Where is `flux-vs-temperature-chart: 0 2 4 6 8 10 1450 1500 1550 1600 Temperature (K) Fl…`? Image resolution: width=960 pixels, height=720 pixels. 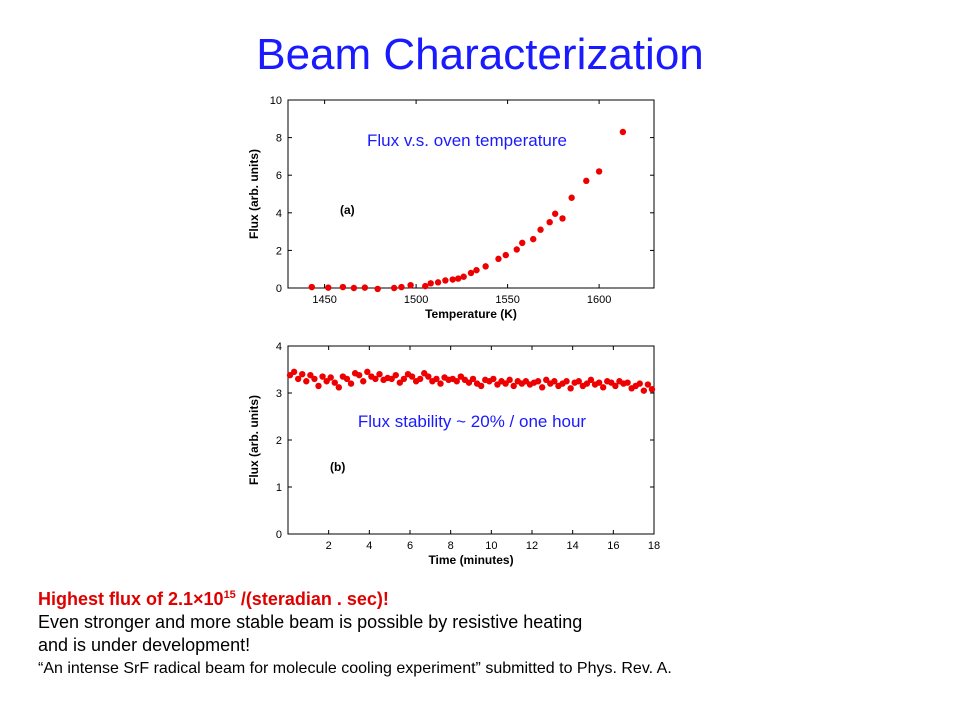
flux-vs-temperature-chart: 0 2 4 6 8 10 1450 1500 1550 1600 Temperature (K) Fl… is located at coordinates (455, 210).